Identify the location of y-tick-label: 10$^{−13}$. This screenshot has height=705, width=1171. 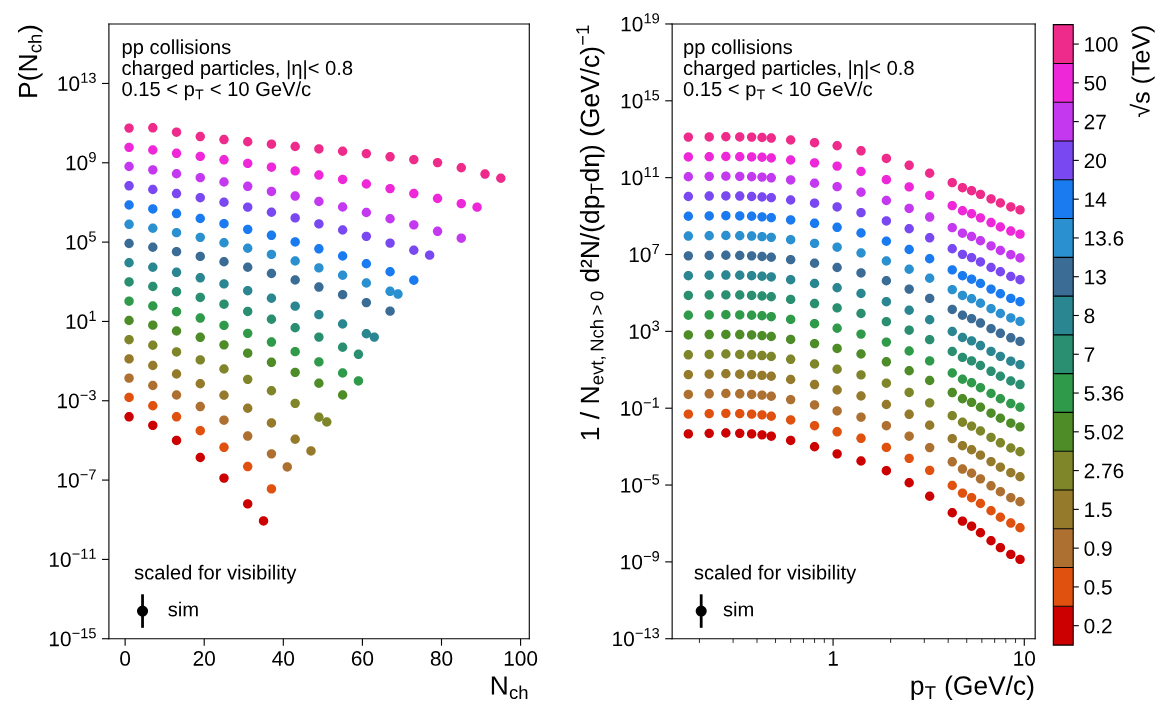
(636, 637).